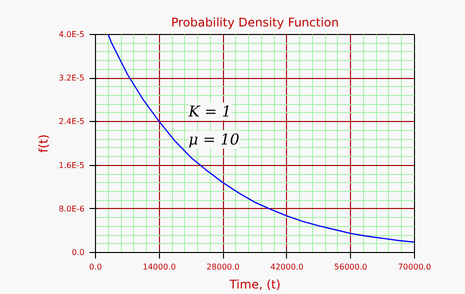 The width and height of the screenshot is (465, 294). I want to click on y-axis-title: f(t), so click(43, 143).